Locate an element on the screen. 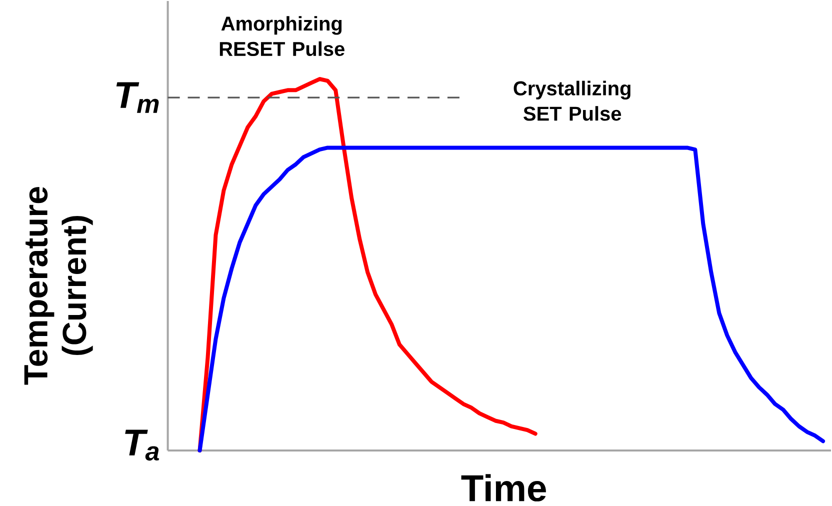 The width and height of the screenshot is (832, 506). text: T$_{a}$ is located at coordinates (142, 445).